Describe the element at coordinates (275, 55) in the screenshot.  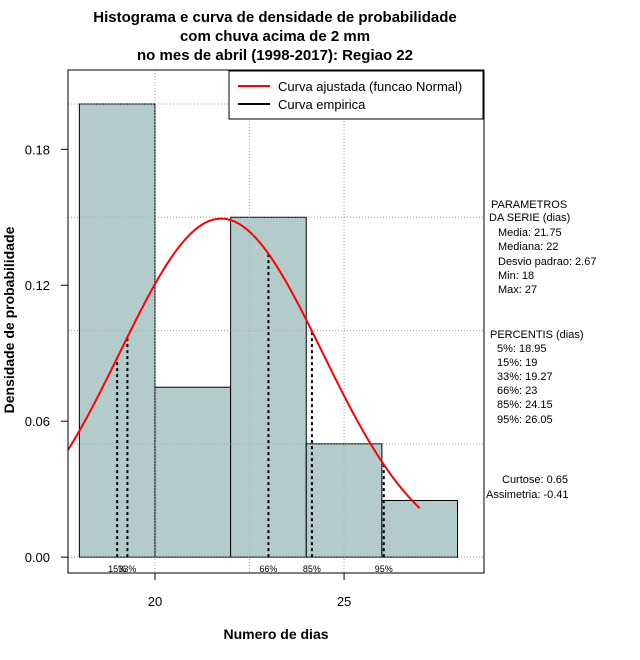
I see `chart-title-line-3: no mes de abril (1998-2017): Regiao 22` at that location.